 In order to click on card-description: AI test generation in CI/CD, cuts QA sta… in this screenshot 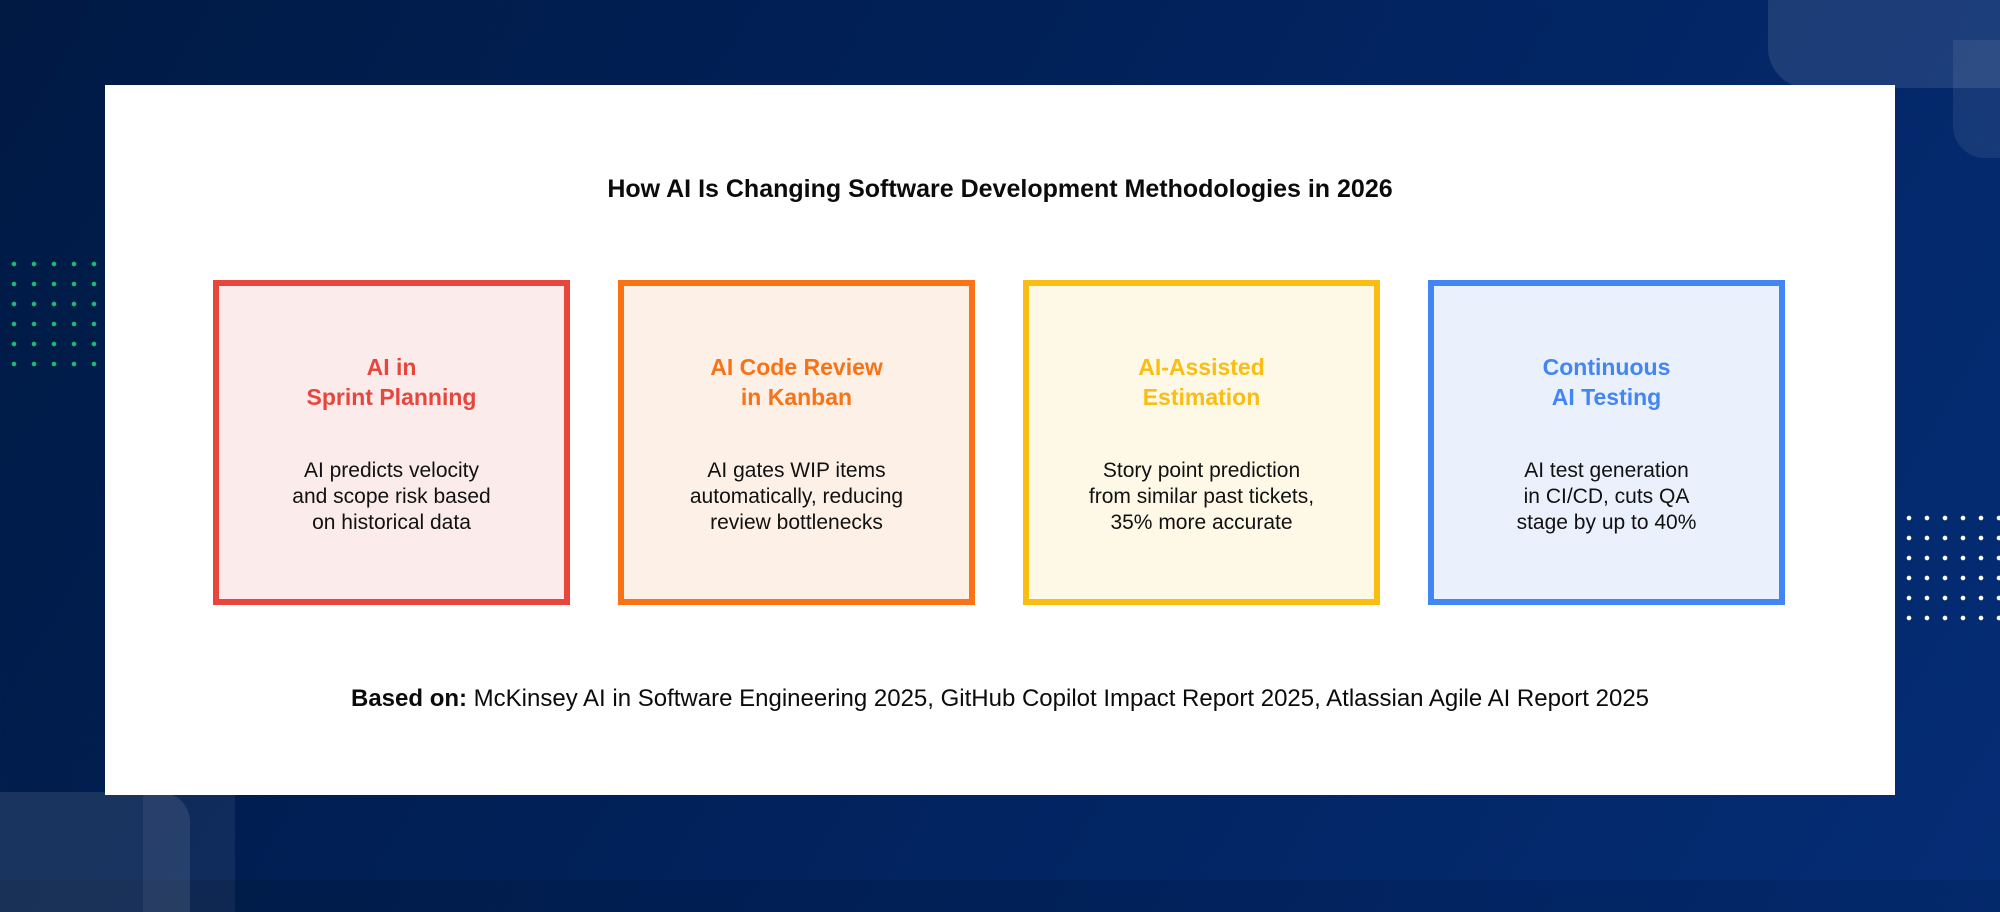, I will do `click(1606, 496)`.